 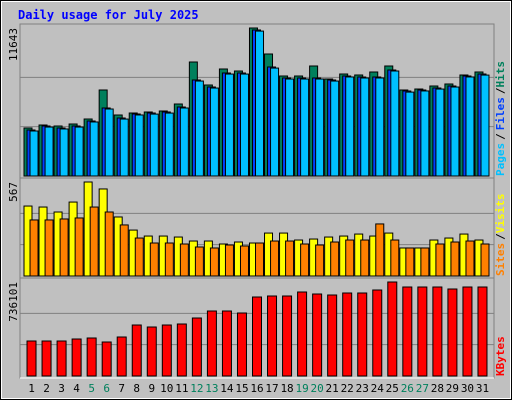 I want to click on x-tick-label: 22, so click(x=347, y=388).